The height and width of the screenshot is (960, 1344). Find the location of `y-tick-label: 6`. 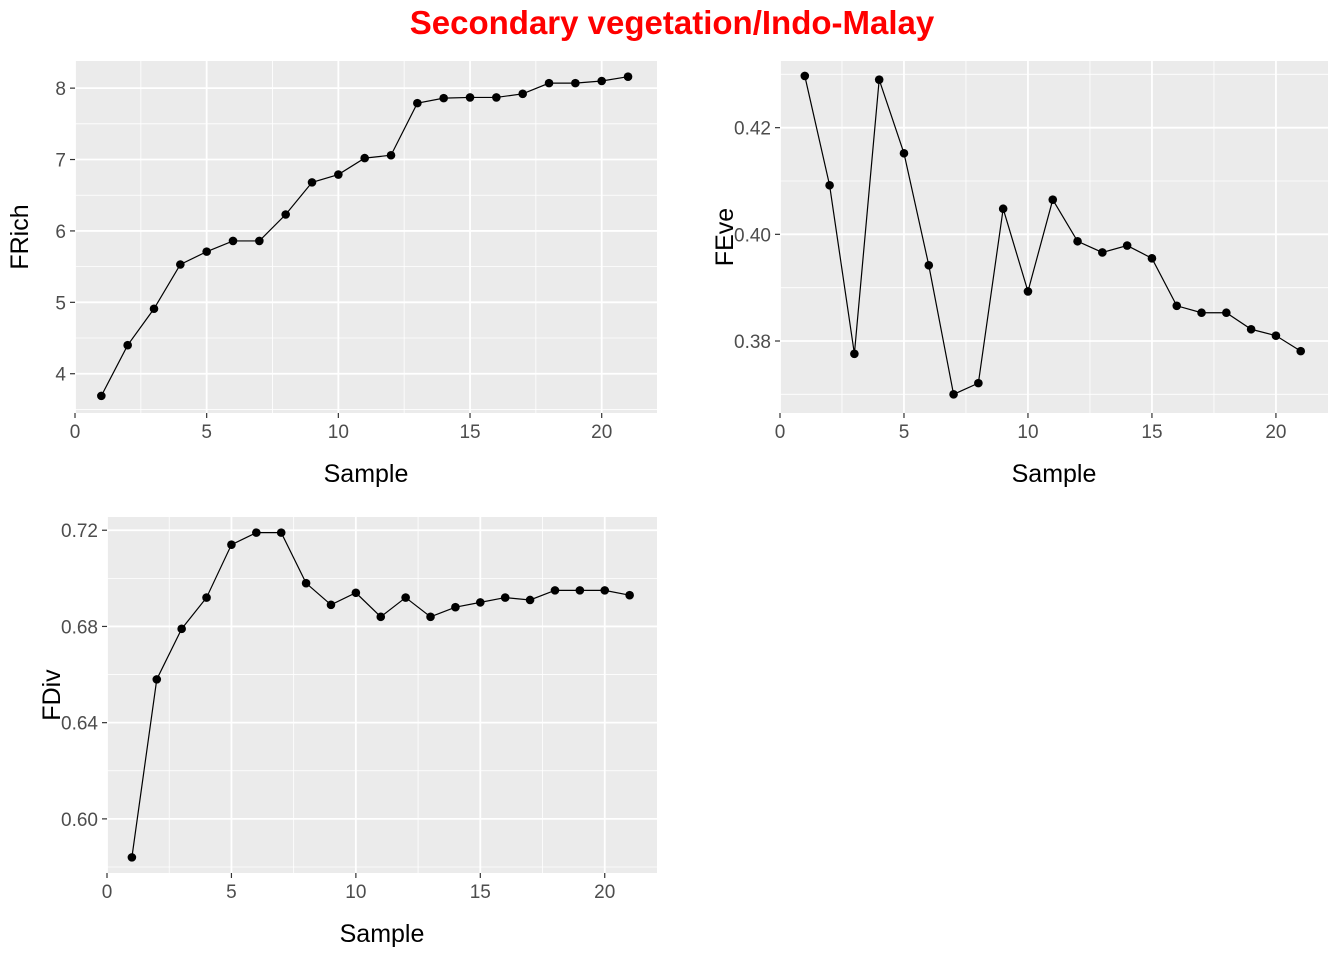

y-tick-label: 6 is located at coordinates (60, 232).